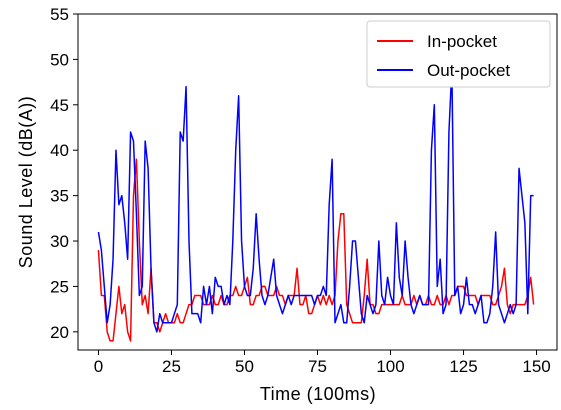 The image size is (561, 410). Describe the element at coordinates (59, 332) in the screenshot. I see `y-tick-label: 20` at that location.